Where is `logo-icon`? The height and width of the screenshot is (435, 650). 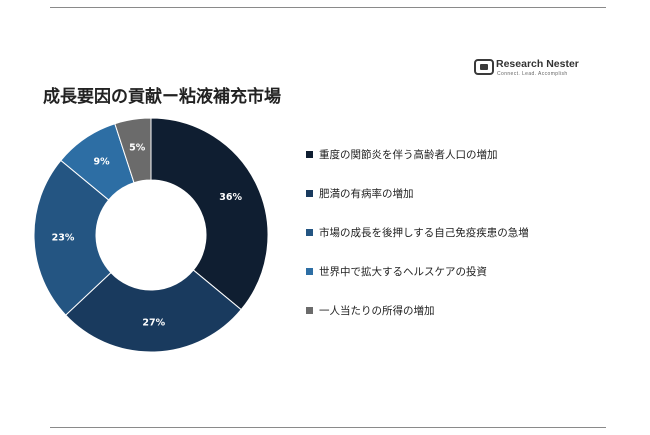 logo-icon is located at coordinates (484, 67).